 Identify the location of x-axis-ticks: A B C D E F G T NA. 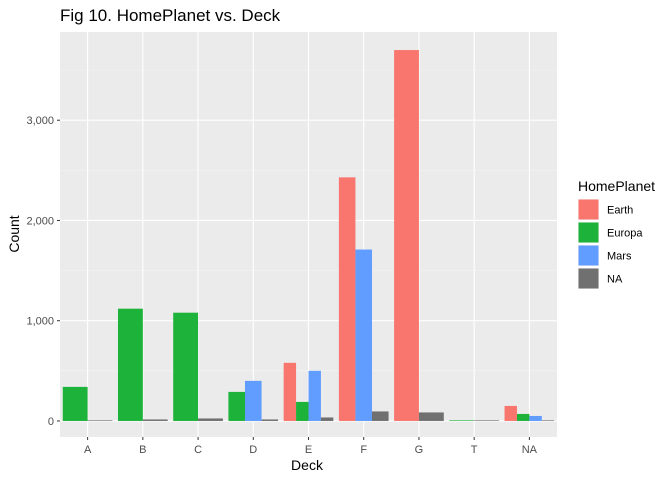
(311, 446).